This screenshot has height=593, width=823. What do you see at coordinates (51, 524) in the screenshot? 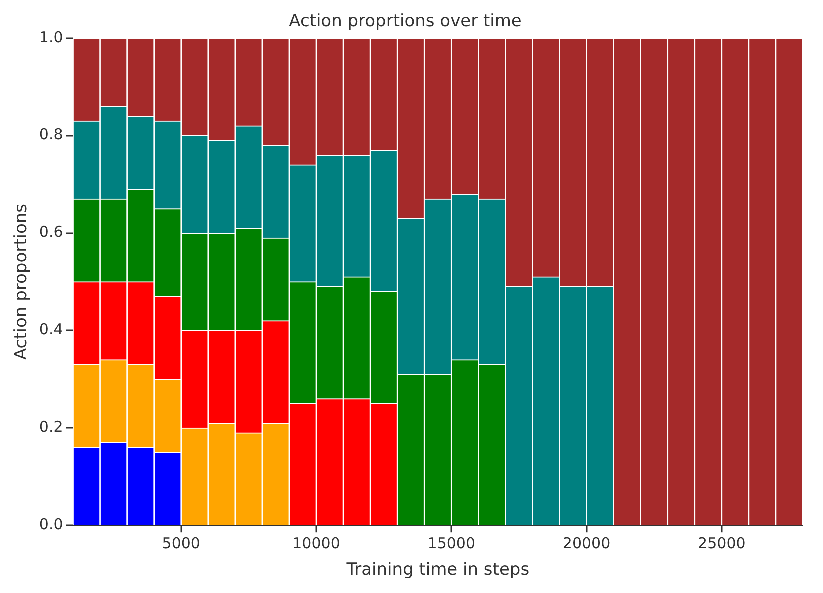
I see `y-tick-label: 0.0` at bounding box center [51, 524].